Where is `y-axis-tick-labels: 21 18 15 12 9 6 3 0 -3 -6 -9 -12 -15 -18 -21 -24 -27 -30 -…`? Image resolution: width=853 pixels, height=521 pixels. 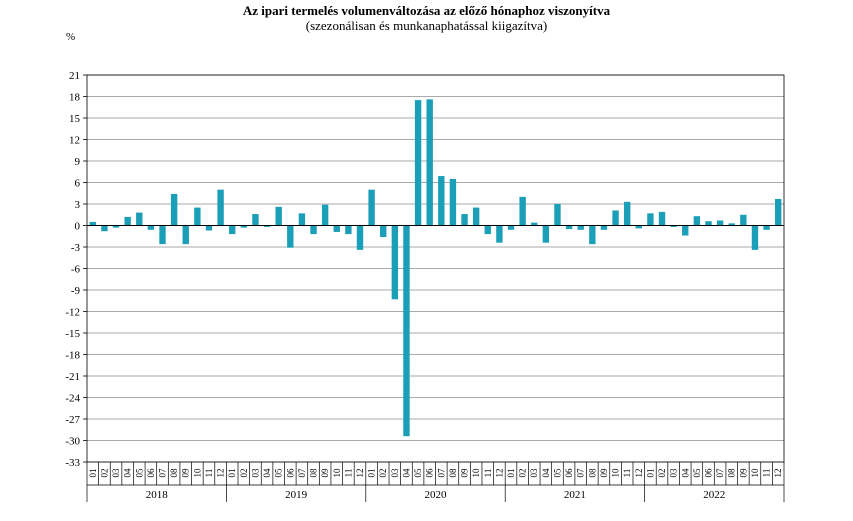
y-axis-tick-labels: 21 18 15 12 9 6 3 0 -3 -6 -9 -12 -15 -18 -21 -24 -27 -30 -… is located at coordinates (72, 269).